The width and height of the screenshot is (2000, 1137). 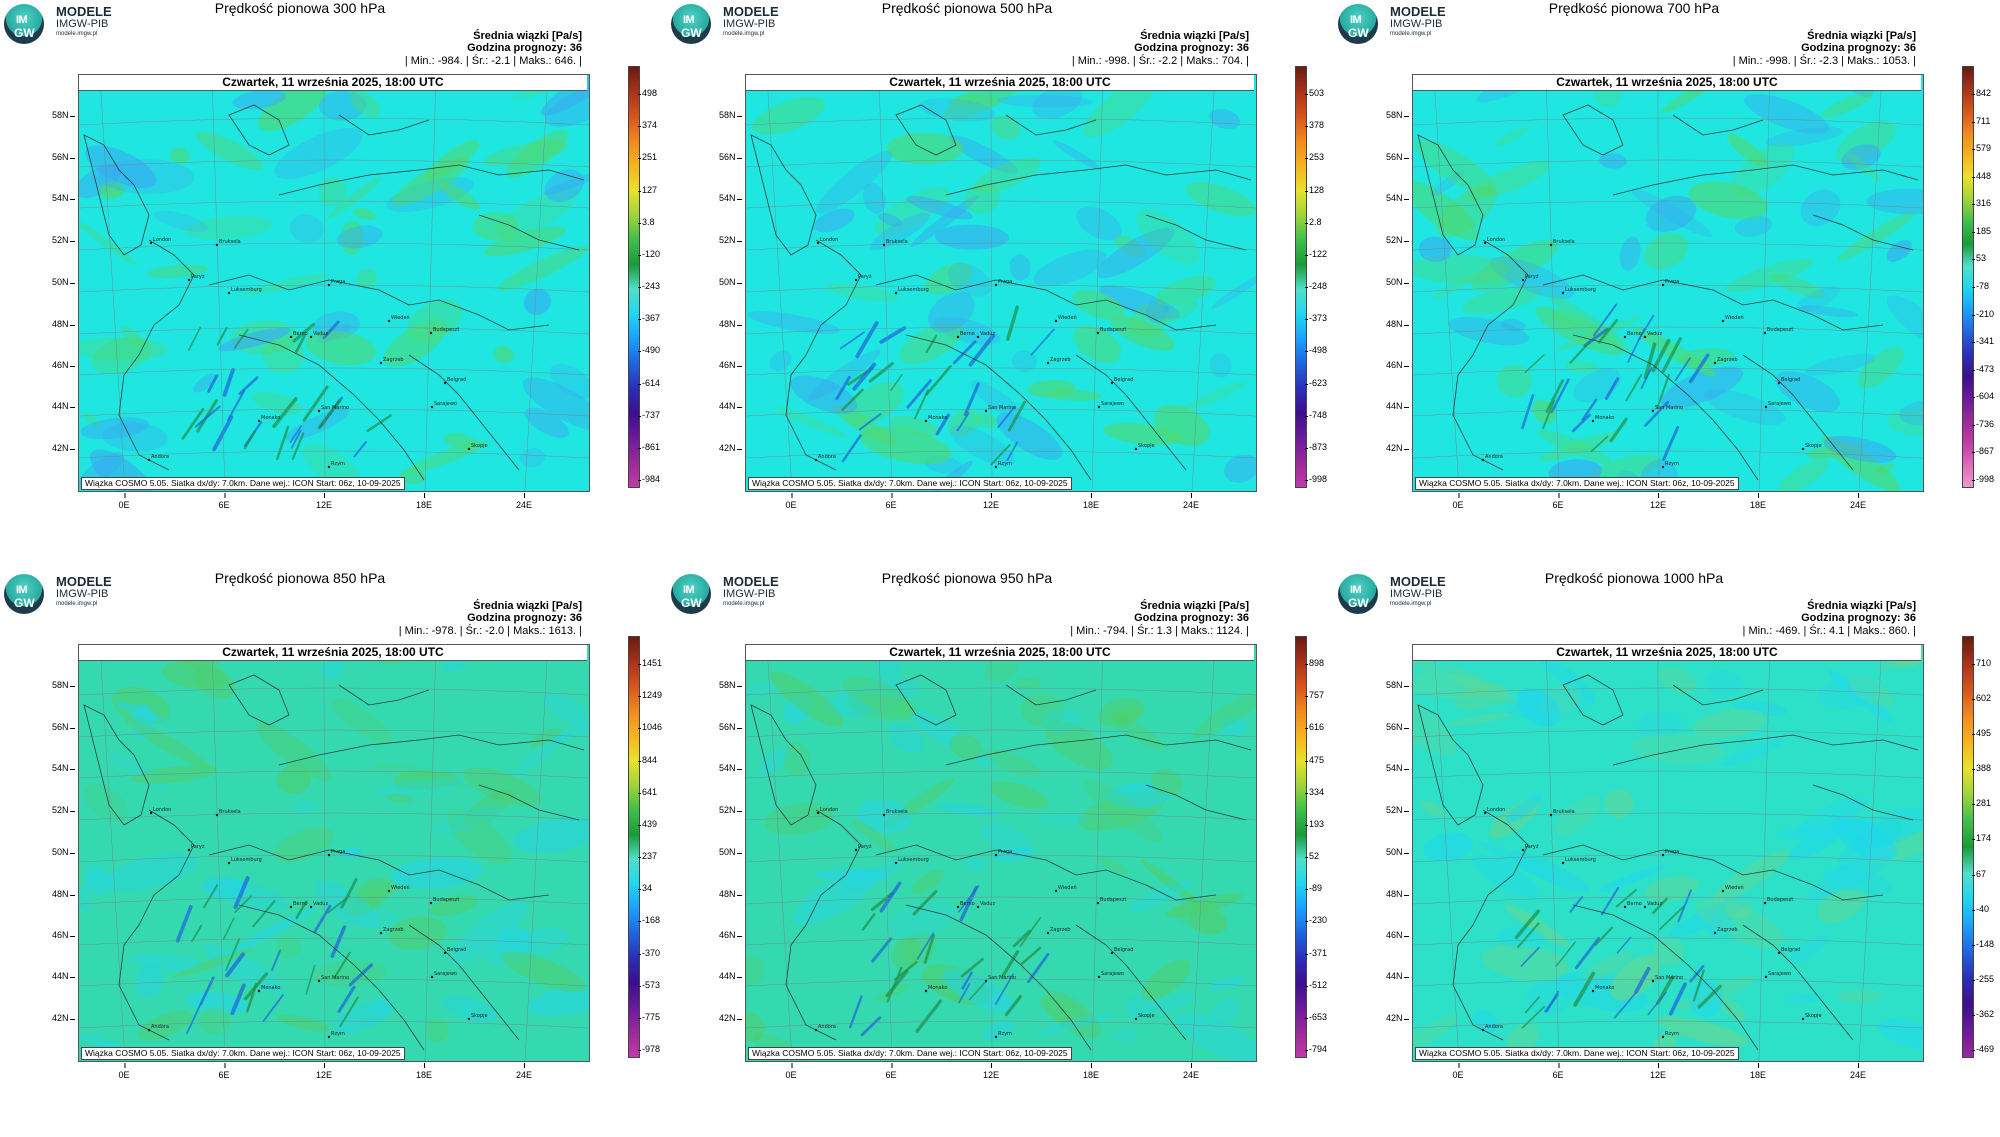 What do you see at coordinates (320, 334) in the screenshot?
I see `city-label: Vaduz` at bounding box center [320, 334].